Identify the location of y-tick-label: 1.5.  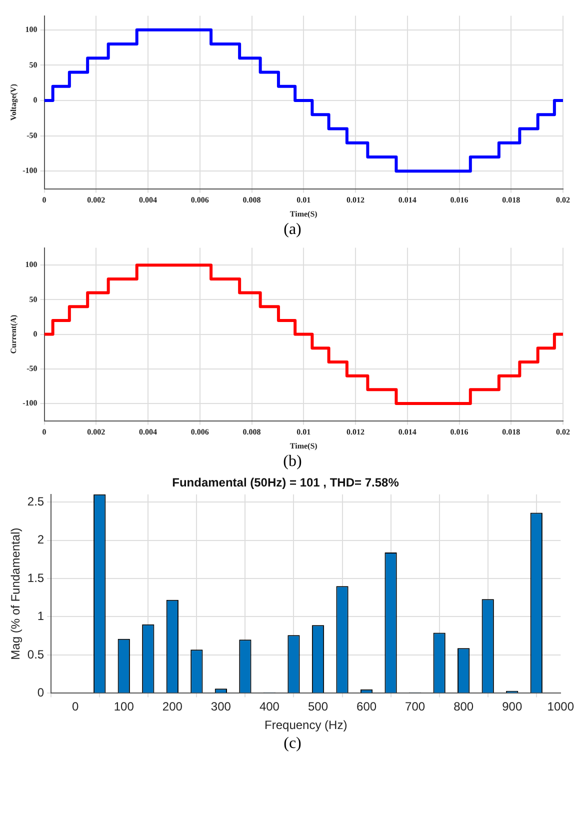
(35, 577).